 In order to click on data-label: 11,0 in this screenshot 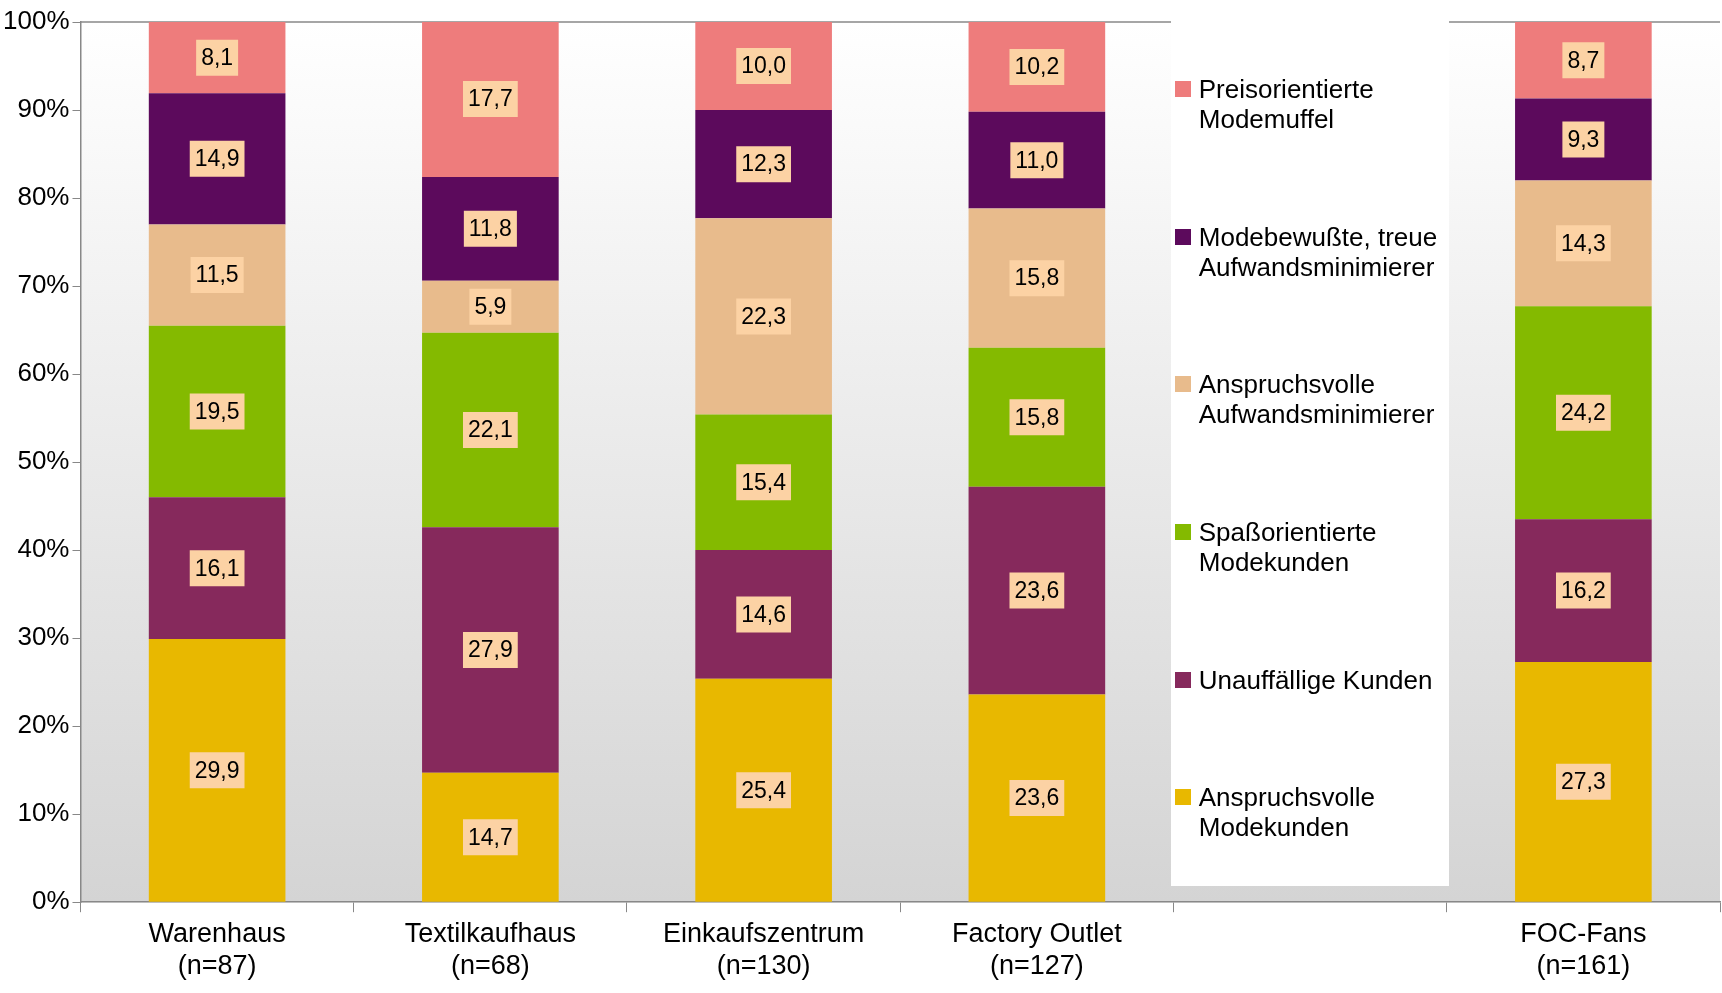, I will do `click(1037, 159)`.